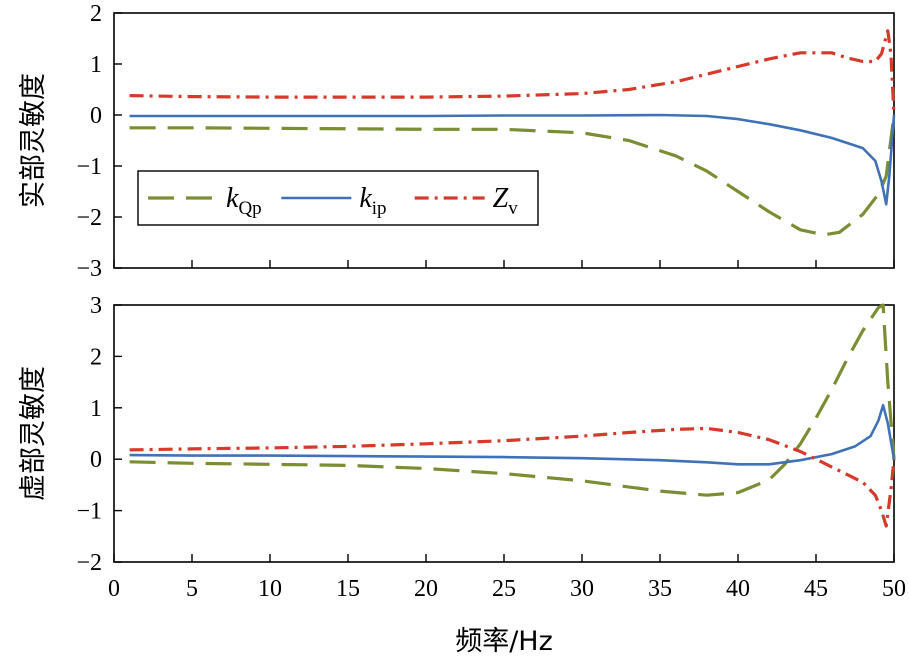 Image resolution: width=909 pixels, height=658 pixels. I want to click on legend: kQp kip Zv, so click(338, 198).